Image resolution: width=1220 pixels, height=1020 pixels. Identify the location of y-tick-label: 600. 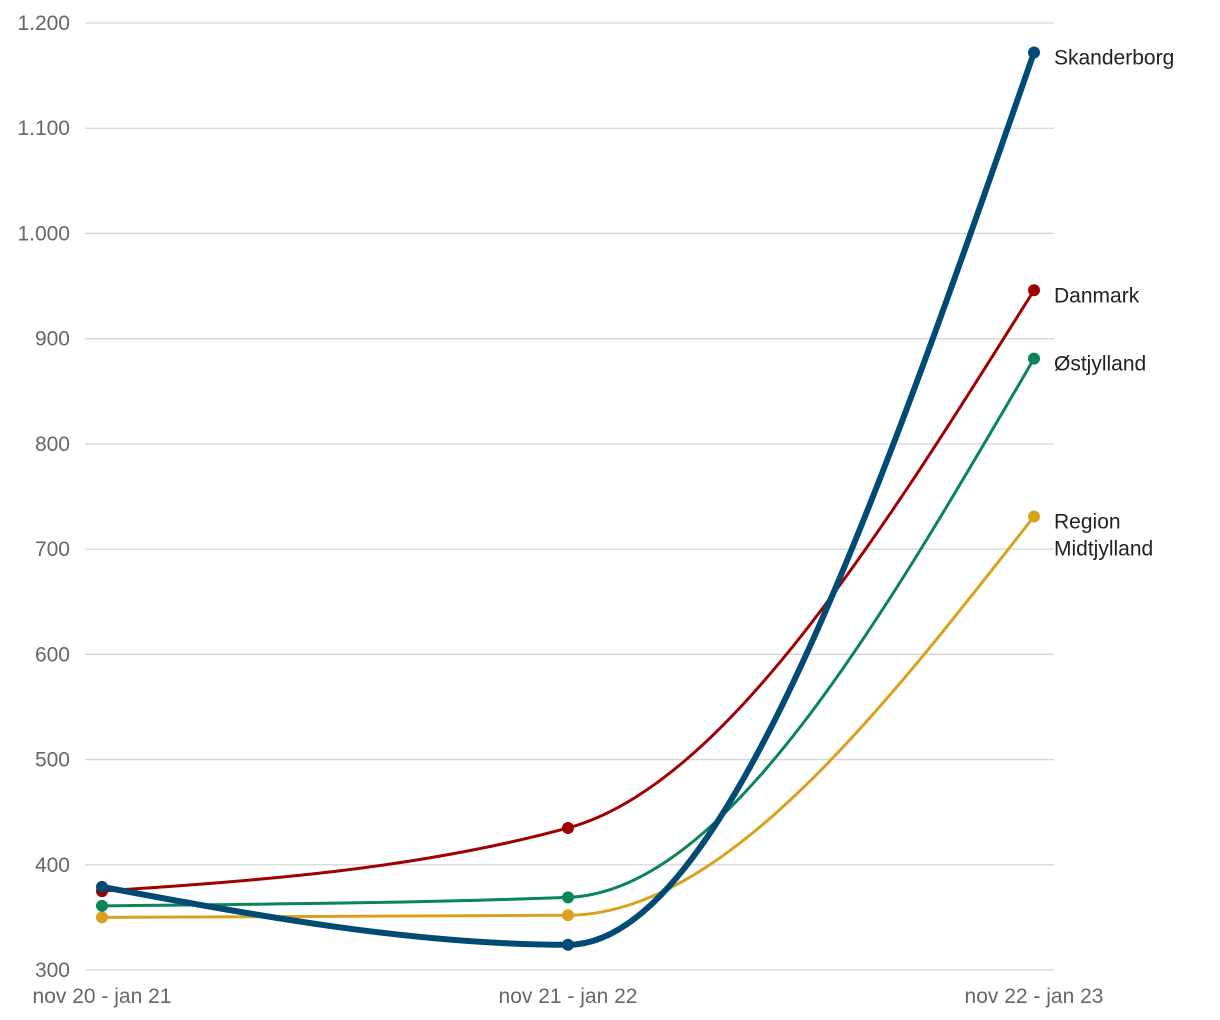
(52, 654).